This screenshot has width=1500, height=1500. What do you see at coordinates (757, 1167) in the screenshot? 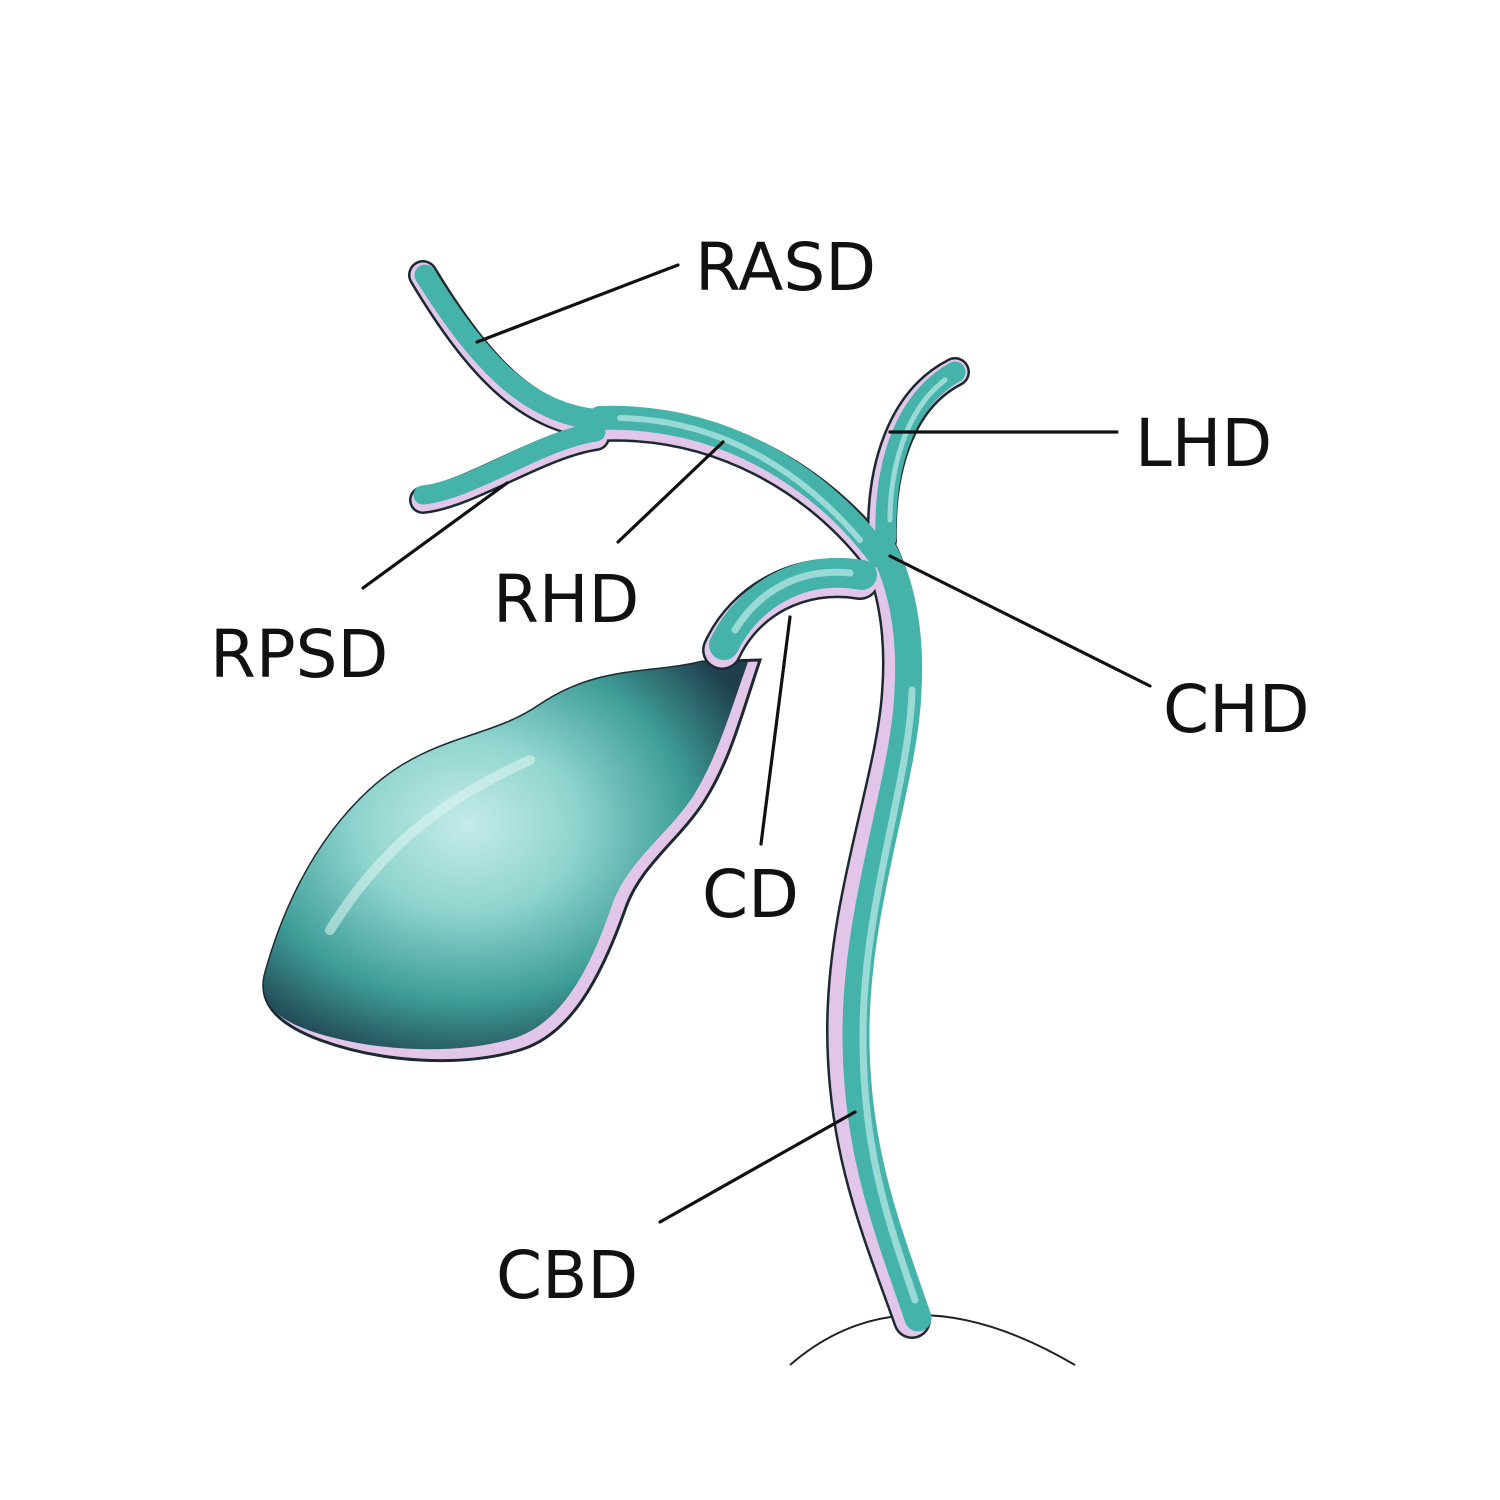
I see `leader-cbd` at bounding box center [757, 1167].